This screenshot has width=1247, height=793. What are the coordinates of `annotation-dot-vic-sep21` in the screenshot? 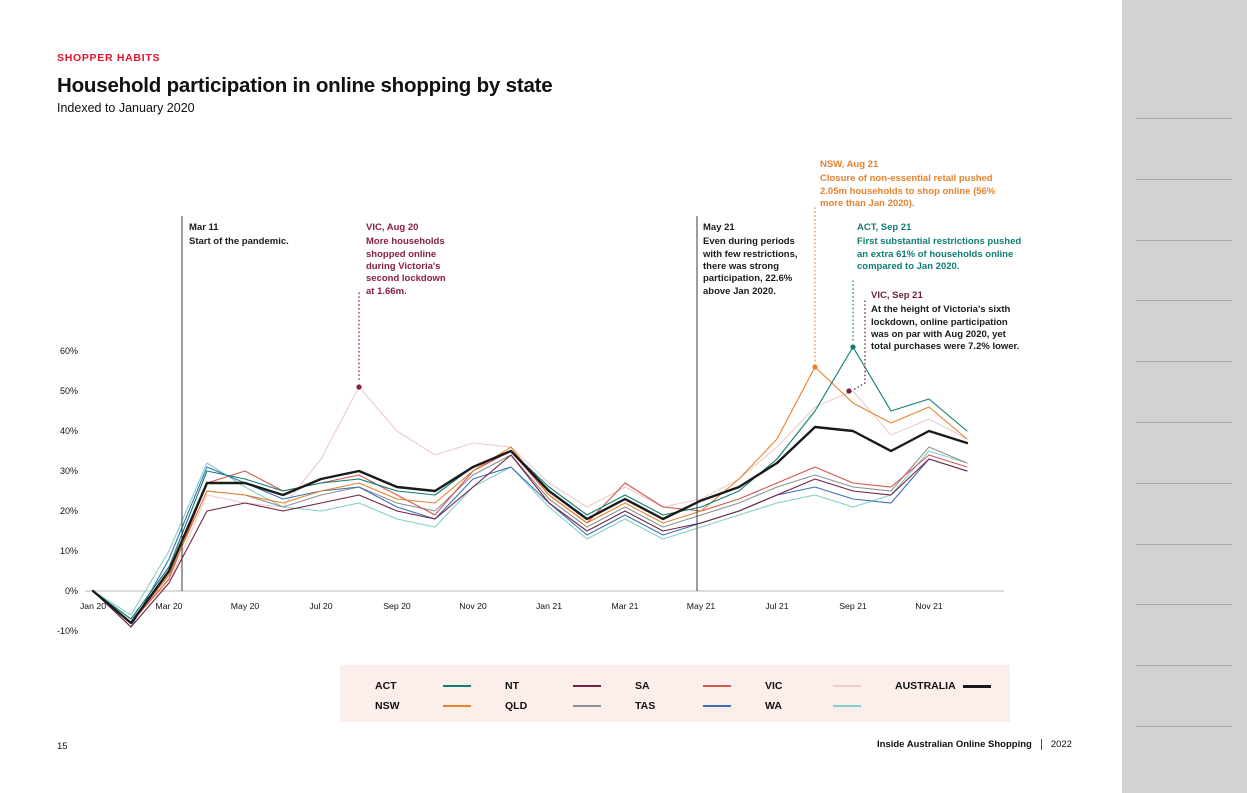 It's located at (849, 391).